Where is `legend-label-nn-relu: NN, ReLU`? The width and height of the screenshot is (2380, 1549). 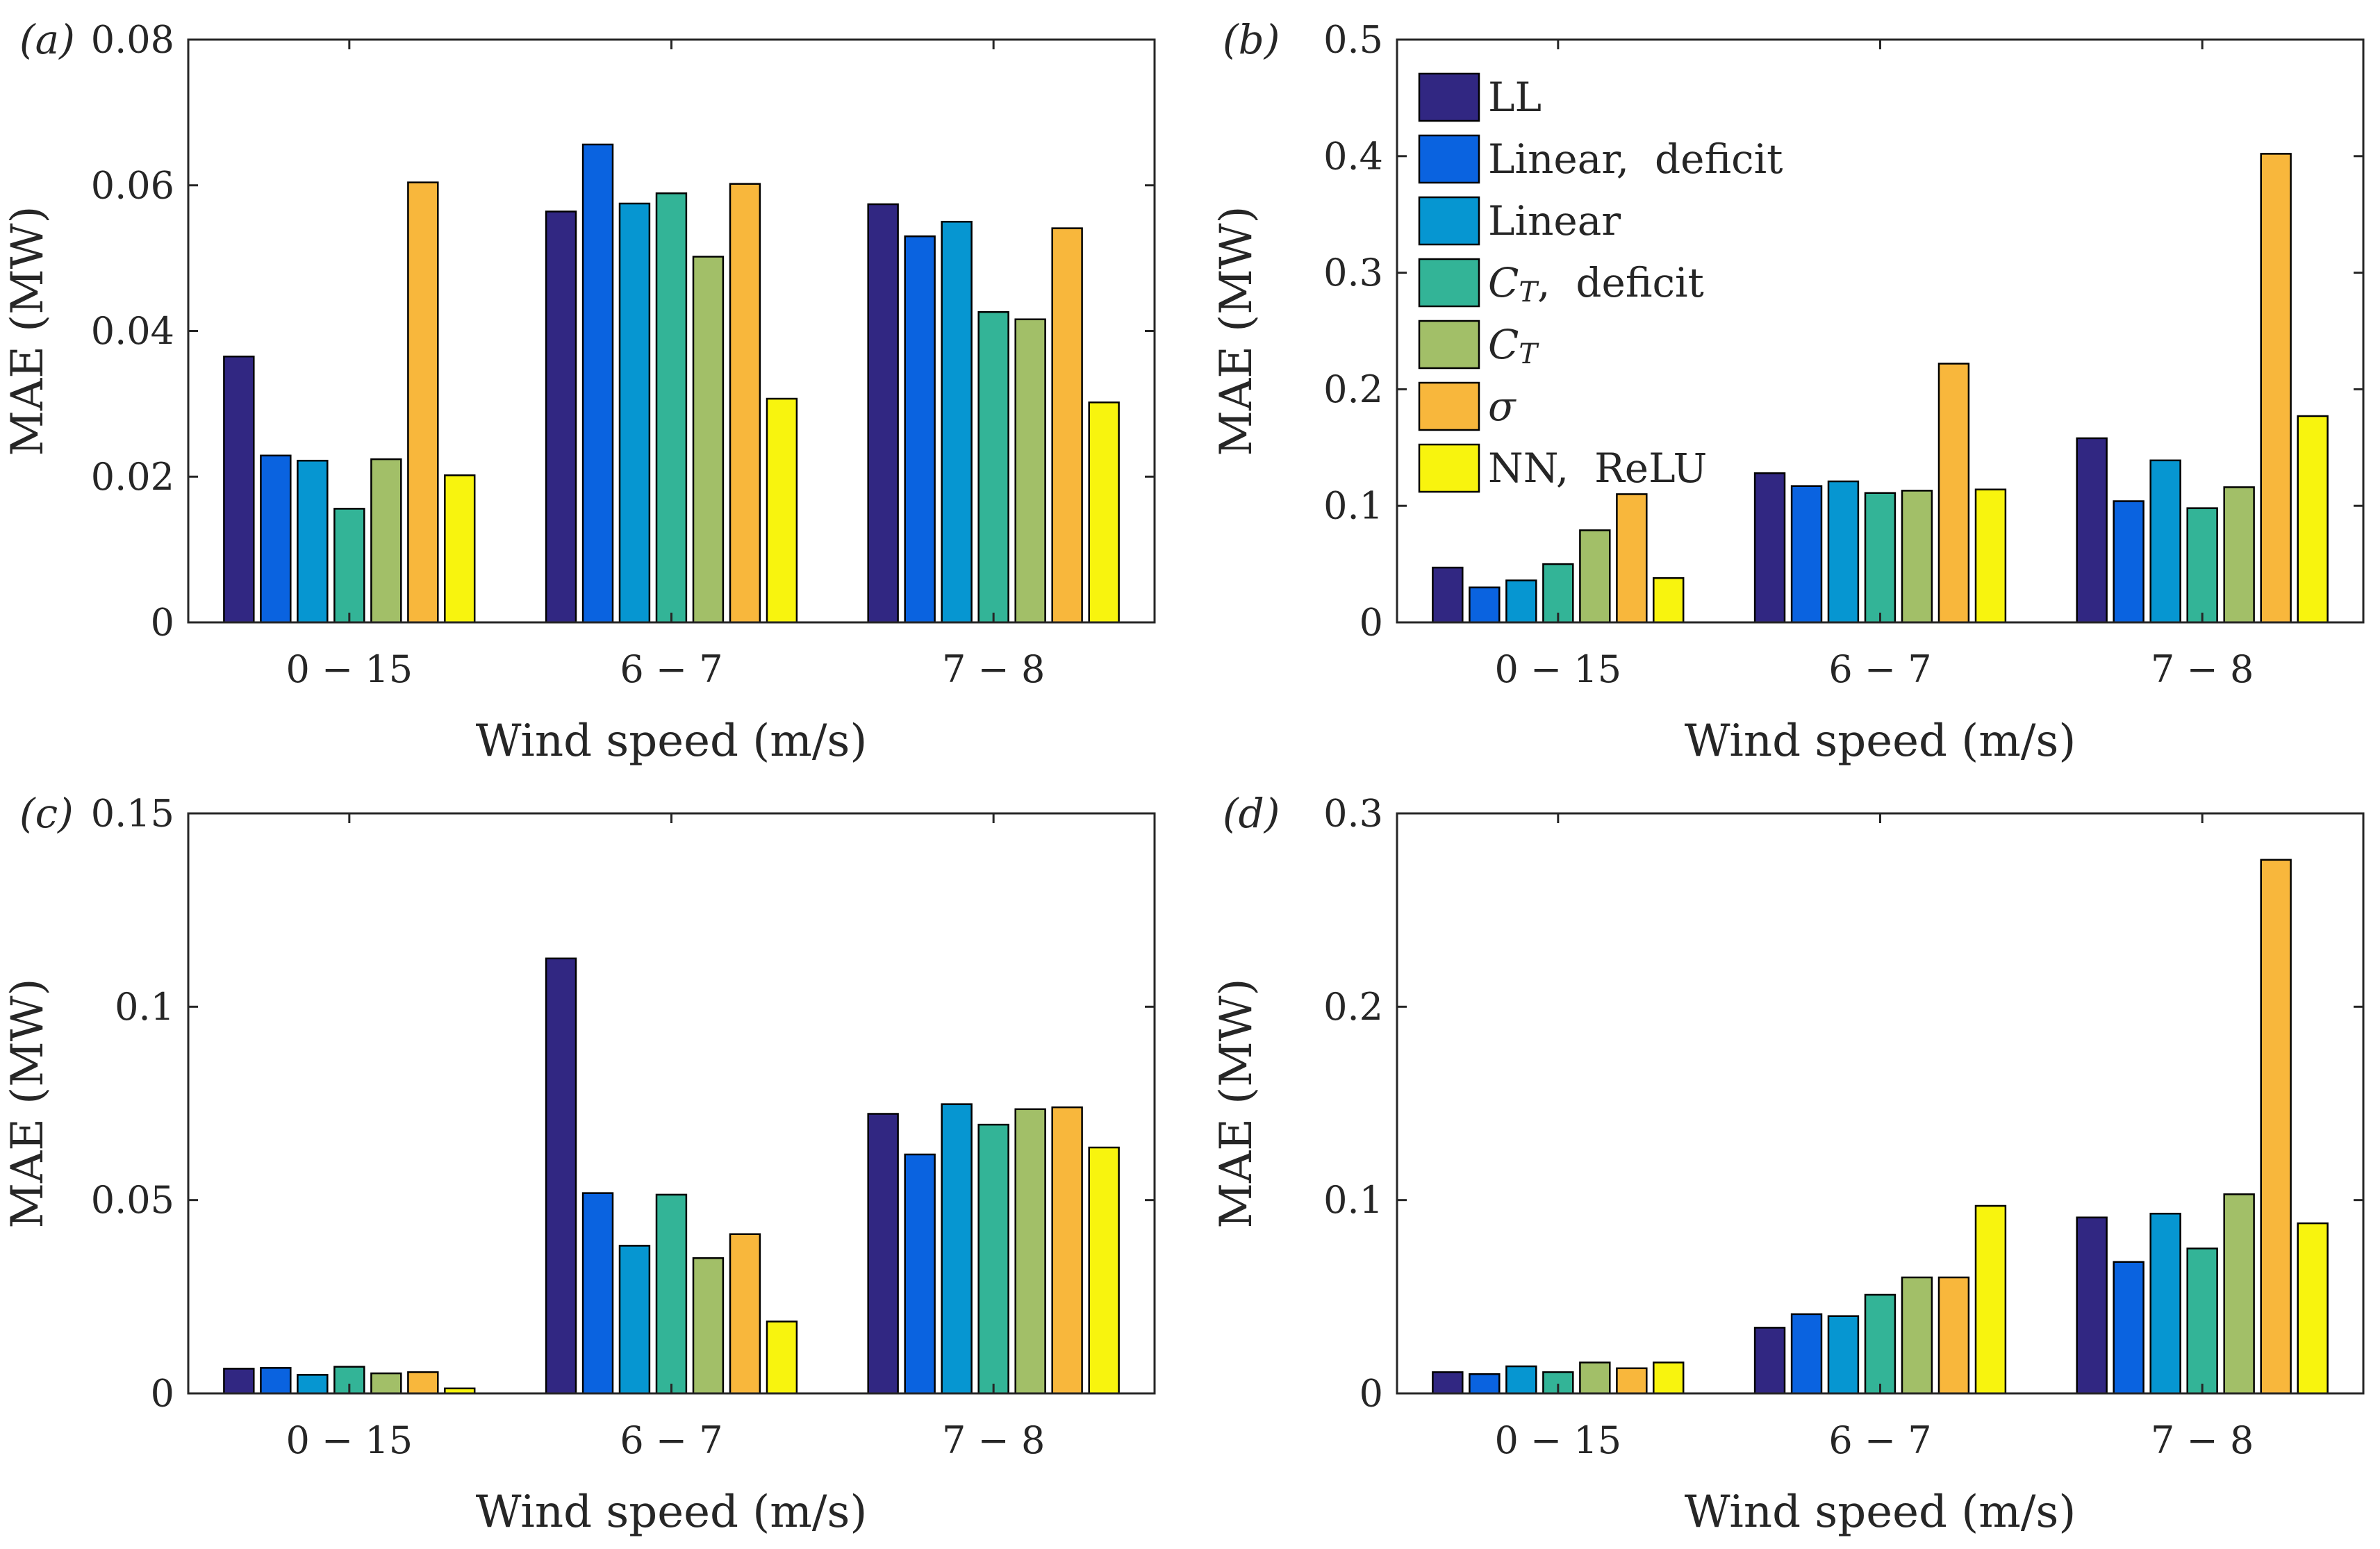
legend-label-nn-relu: NN, ReLU is located at coordinates (1597, 468).